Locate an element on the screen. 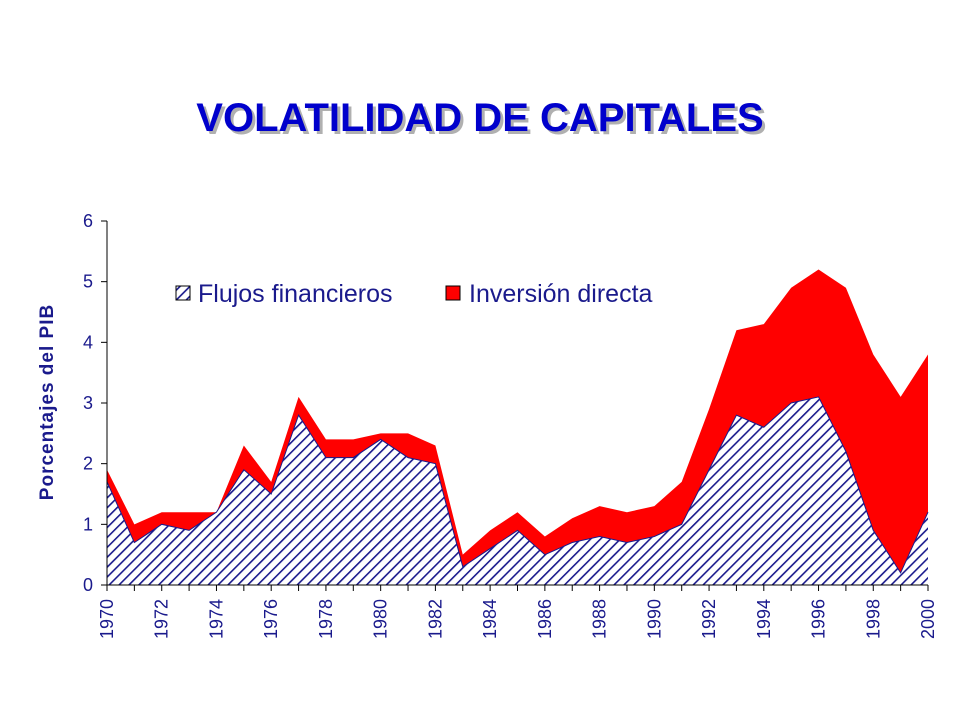 The image size is (960, 720). y-tick-label: 4 is located at coordinates (88, 342).